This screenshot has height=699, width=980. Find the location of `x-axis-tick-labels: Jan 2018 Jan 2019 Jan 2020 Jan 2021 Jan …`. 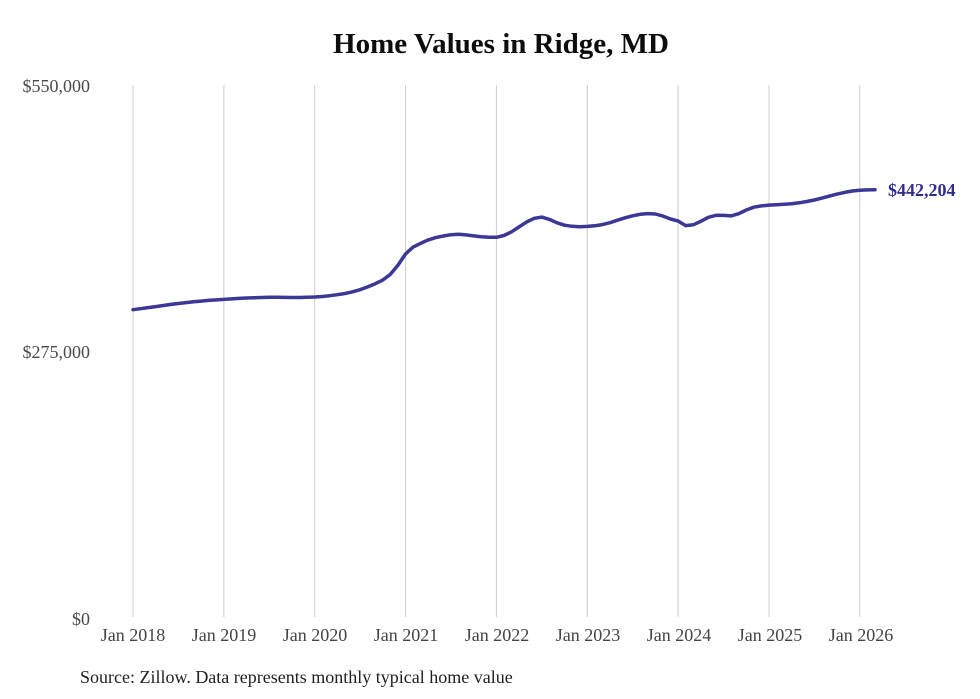

x-axis-tick-labels: Jan 2018 Jan 2019 Jan 2020 Jan 2021 Jan … is located at coordinates (497, 635).